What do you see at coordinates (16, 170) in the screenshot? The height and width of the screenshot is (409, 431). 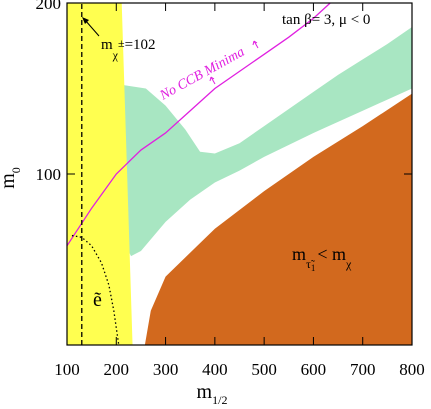 I see `y-label-sub: 0` at bounding box center [16, 170].